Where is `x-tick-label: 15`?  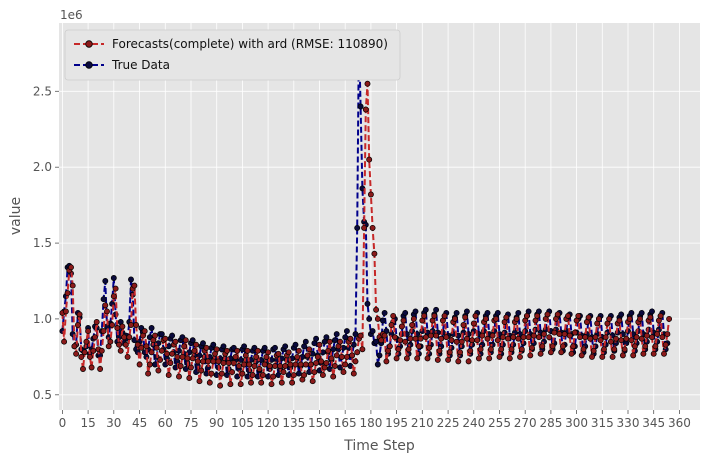
x-tick-label: 15 is located at coordinates (87, 423).